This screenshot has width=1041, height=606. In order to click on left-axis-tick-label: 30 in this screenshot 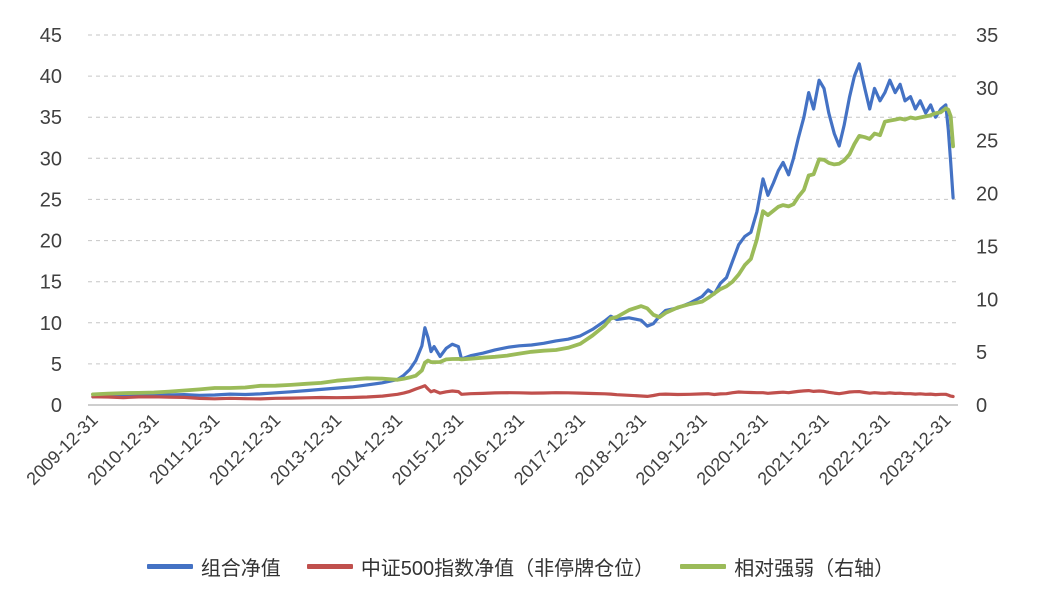, I will do `click(51, 159)`.